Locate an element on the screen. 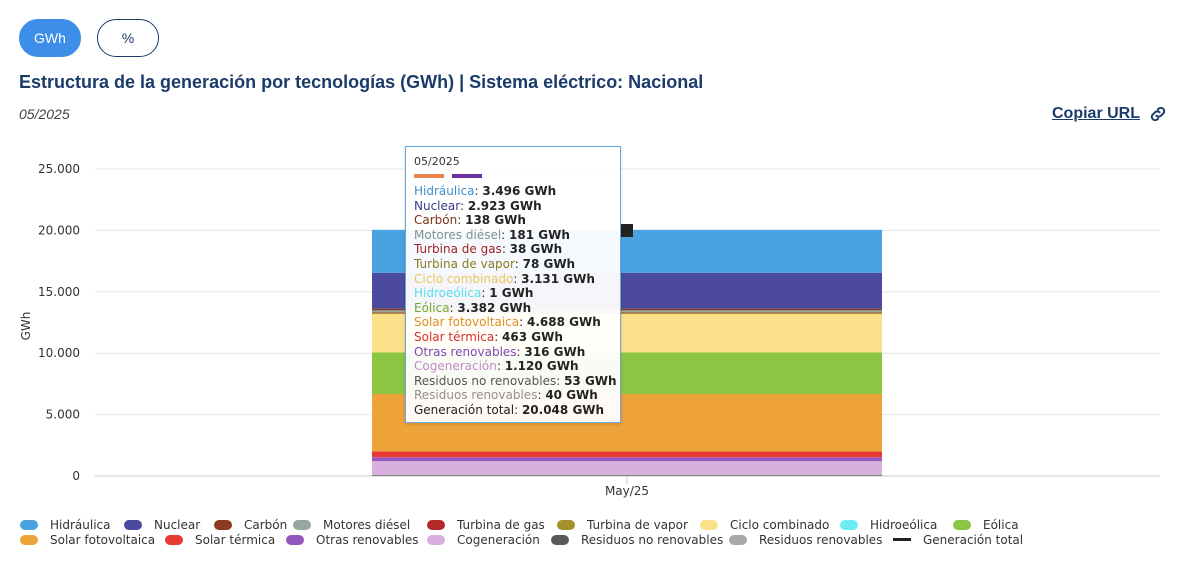  tooltip-label: Residuos no renovables is located at coordinates (485, 380).